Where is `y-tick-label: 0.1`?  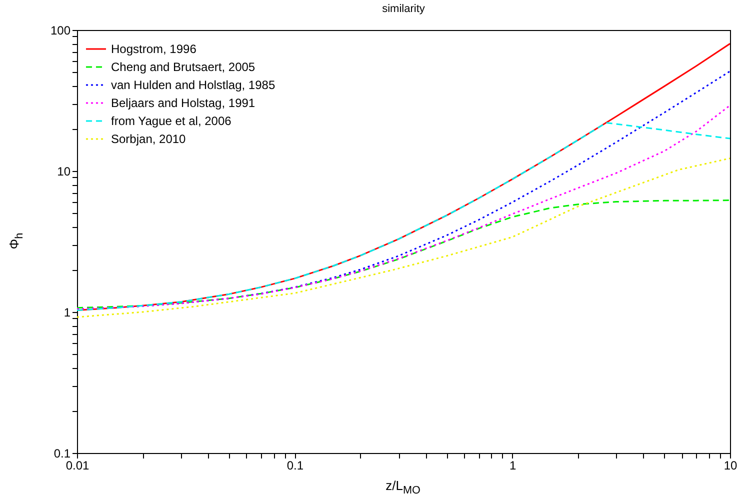 y-tick-label: 0.1 is located at coordinates (62, 453).